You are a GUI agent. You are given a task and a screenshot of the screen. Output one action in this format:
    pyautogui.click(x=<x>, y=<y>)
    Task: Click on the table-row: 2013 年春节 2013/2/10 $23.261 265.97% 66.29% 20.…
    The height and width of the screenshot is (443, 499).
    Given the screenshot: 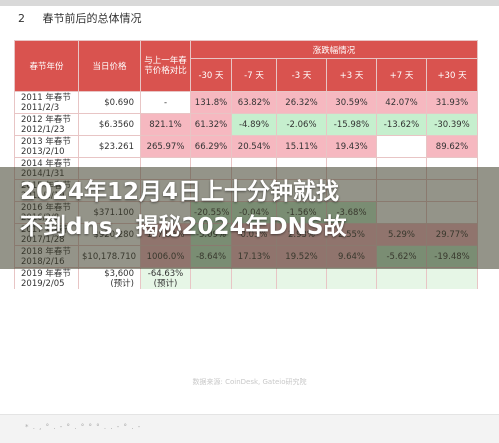 What is the action you would take?
    pyautogui.click(x=246, y=146)
    